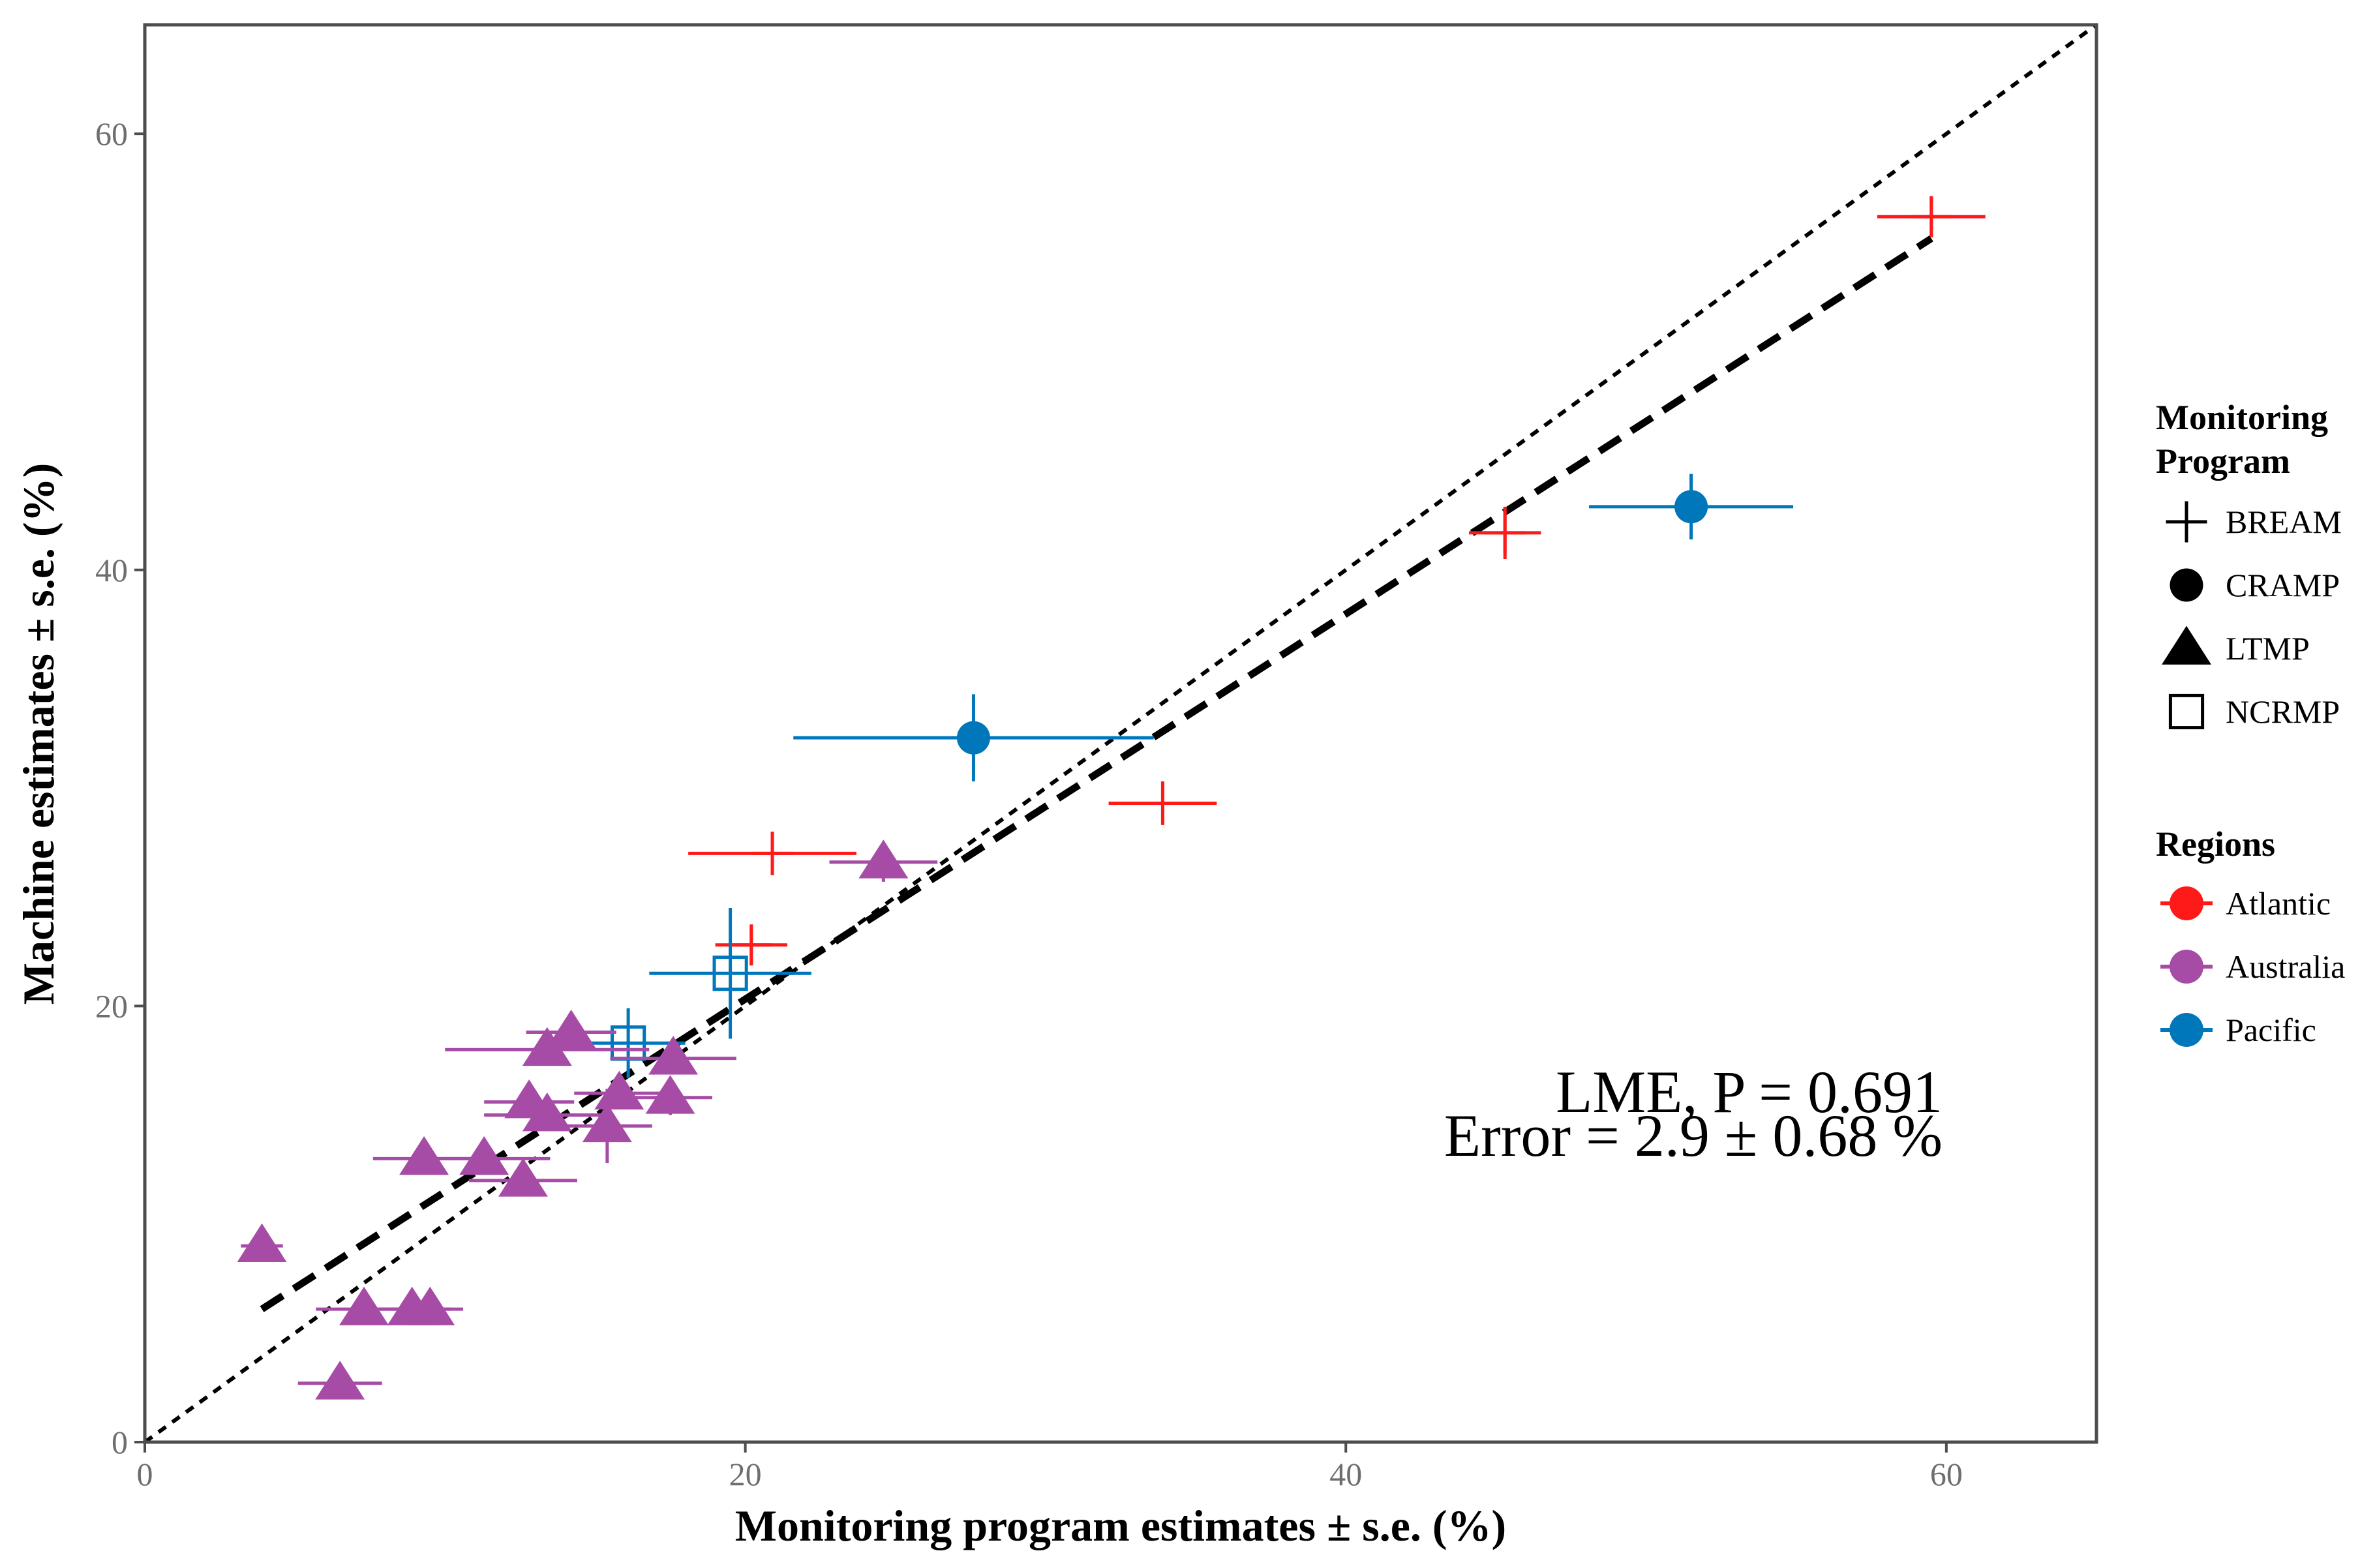 The image size is (2375, 1568). I want to click on legend-program-label: NCRMP, so click(2283, 711).